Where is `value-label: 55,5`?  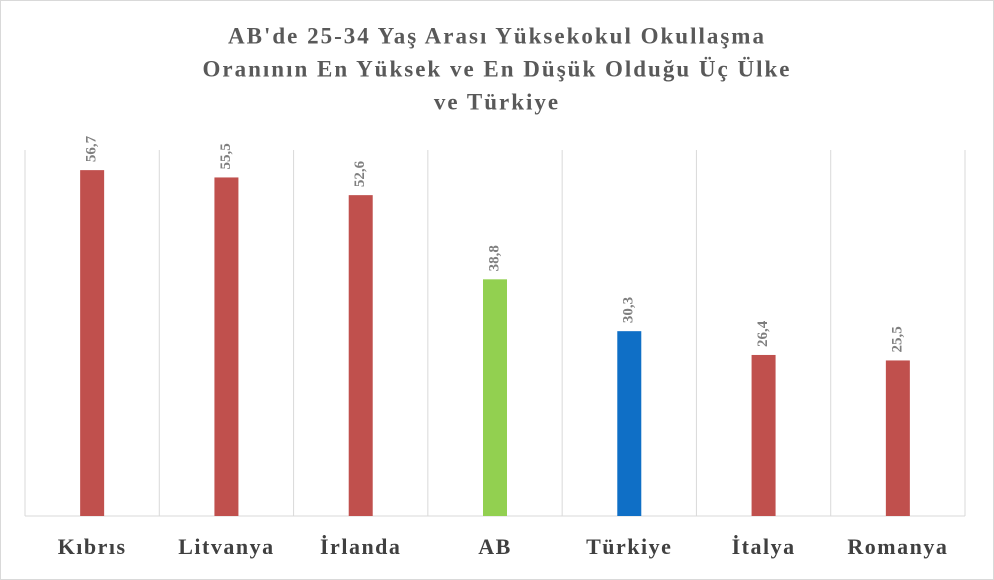 value-label: 55,5 is located at coordinates (226, 156).